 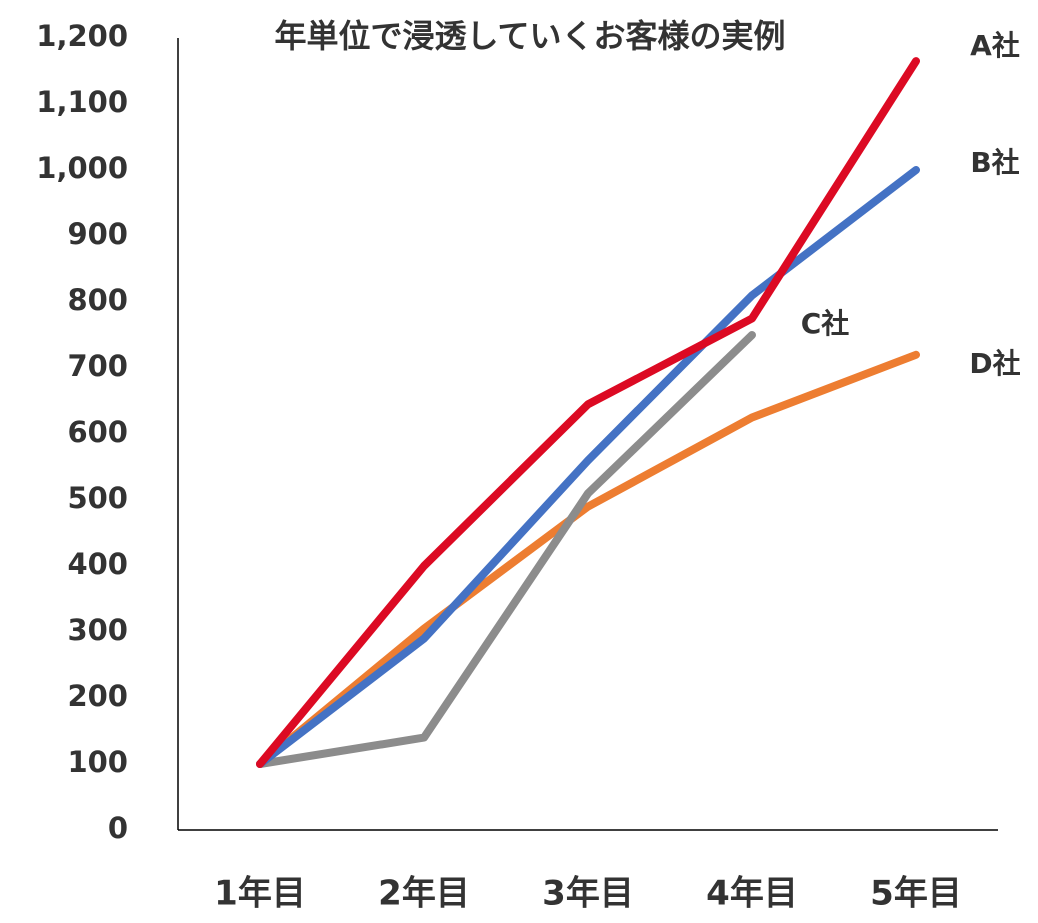 I want to click on y-tick-label: 400, so click(x=97, y=564).